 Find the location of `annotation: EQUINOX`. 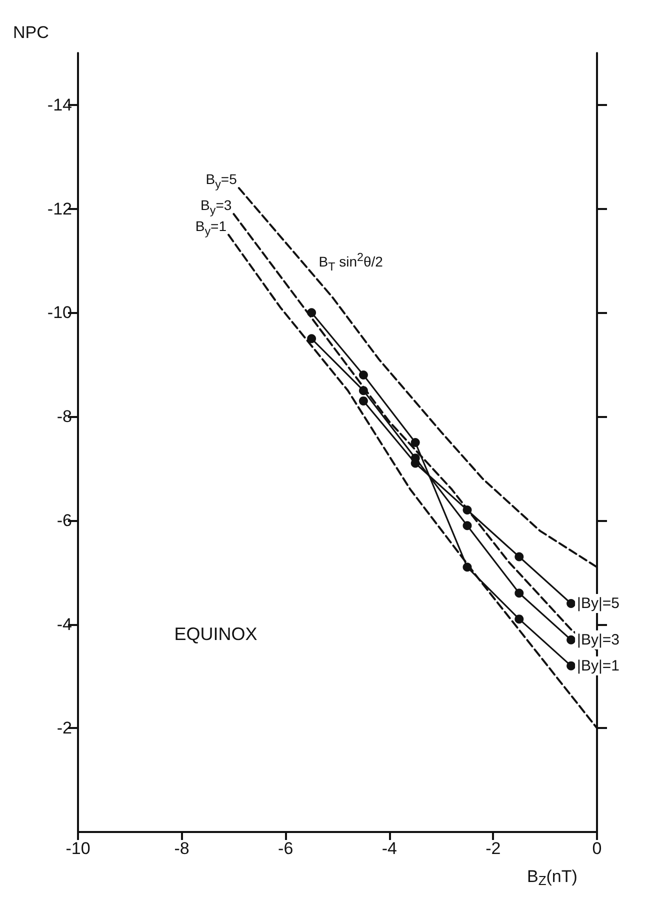

annotation: EQUINOX is located at coordinates (216, 635).